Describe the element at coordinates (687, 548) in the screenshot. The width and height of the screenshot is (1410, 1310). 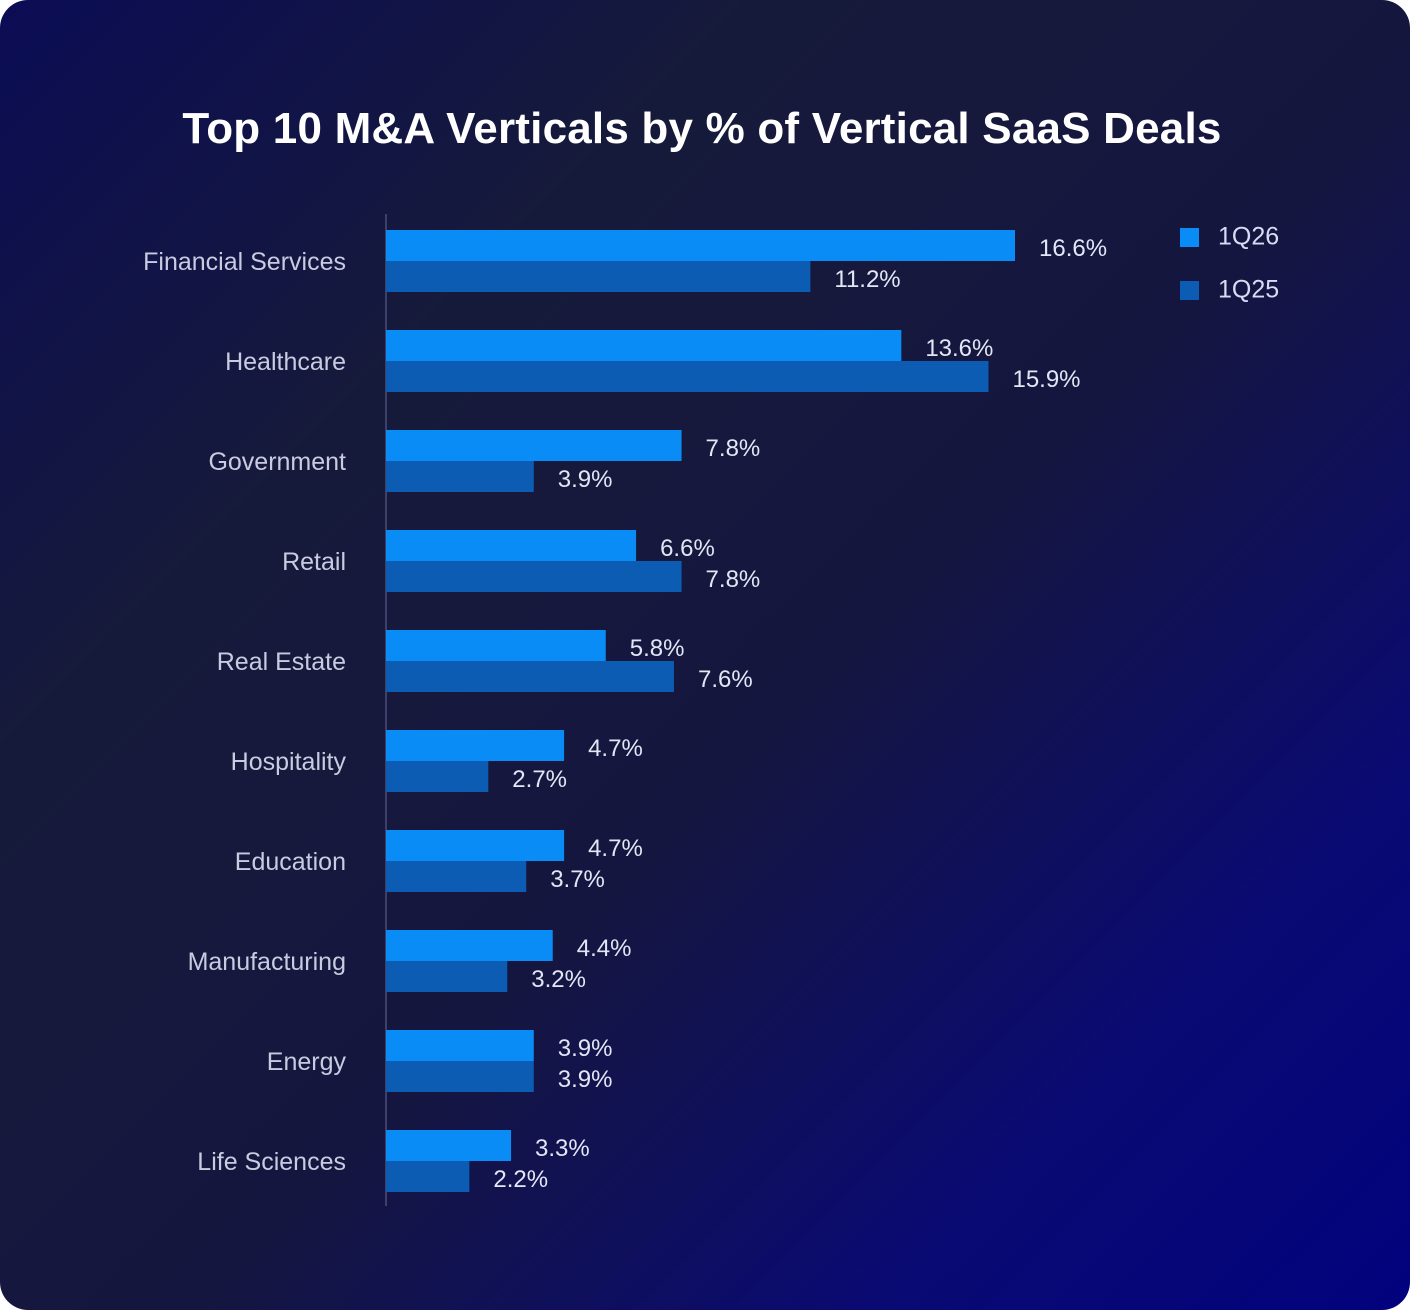
I see `data-label: 6.6%` at that location.